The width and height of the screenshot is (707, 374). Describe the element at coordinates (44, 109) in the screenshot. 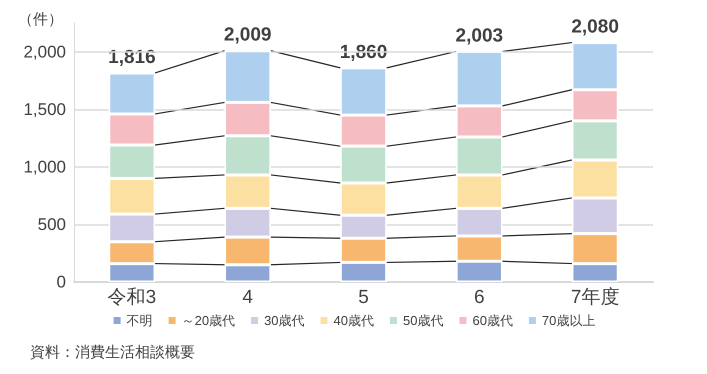

I see `y-tick-label: 1,500` at that location.